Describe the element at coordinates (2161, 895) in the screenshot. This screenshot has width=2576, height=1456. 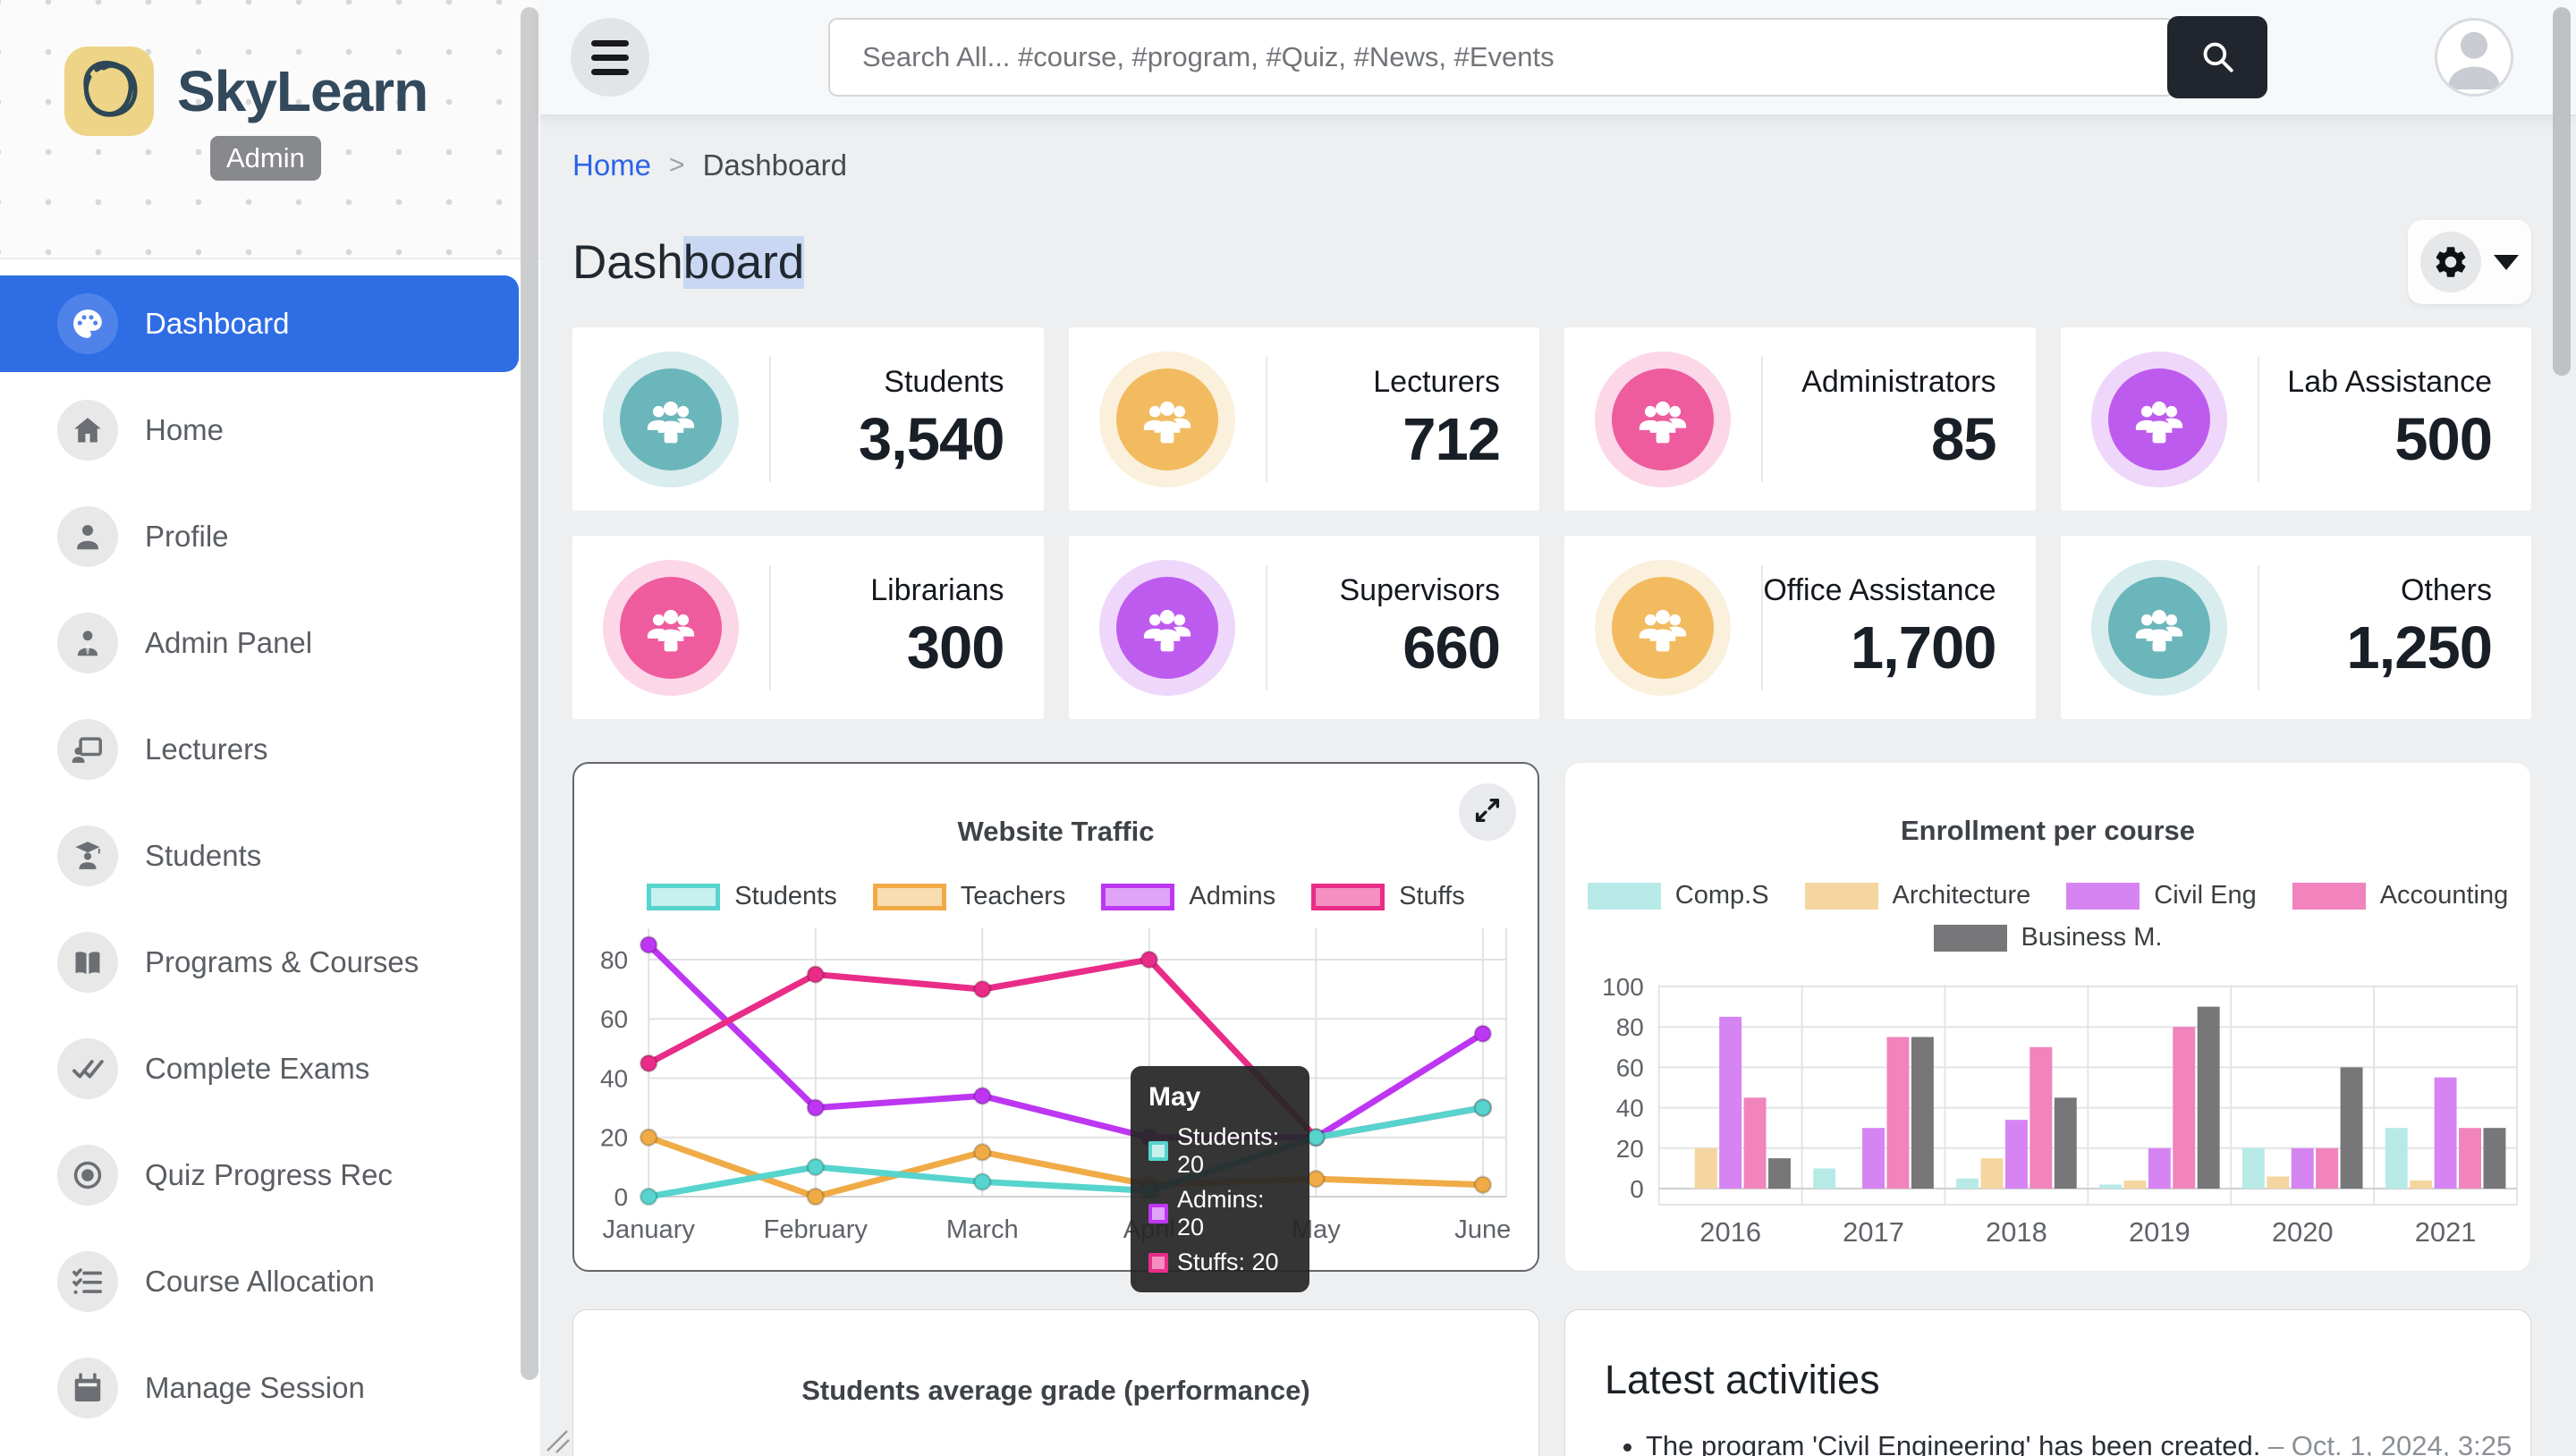
I see `legend-item-civil-eng: Civil Eng` at that location.